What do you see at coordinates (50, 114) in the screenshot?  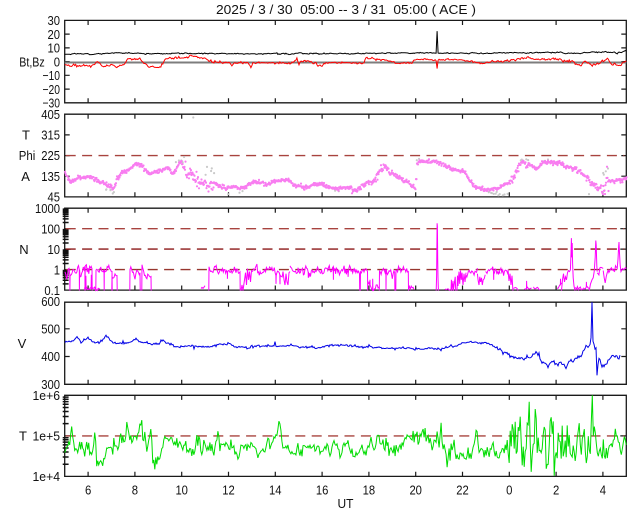 I see `svg-text: 405` at bounding box center [50, 114].